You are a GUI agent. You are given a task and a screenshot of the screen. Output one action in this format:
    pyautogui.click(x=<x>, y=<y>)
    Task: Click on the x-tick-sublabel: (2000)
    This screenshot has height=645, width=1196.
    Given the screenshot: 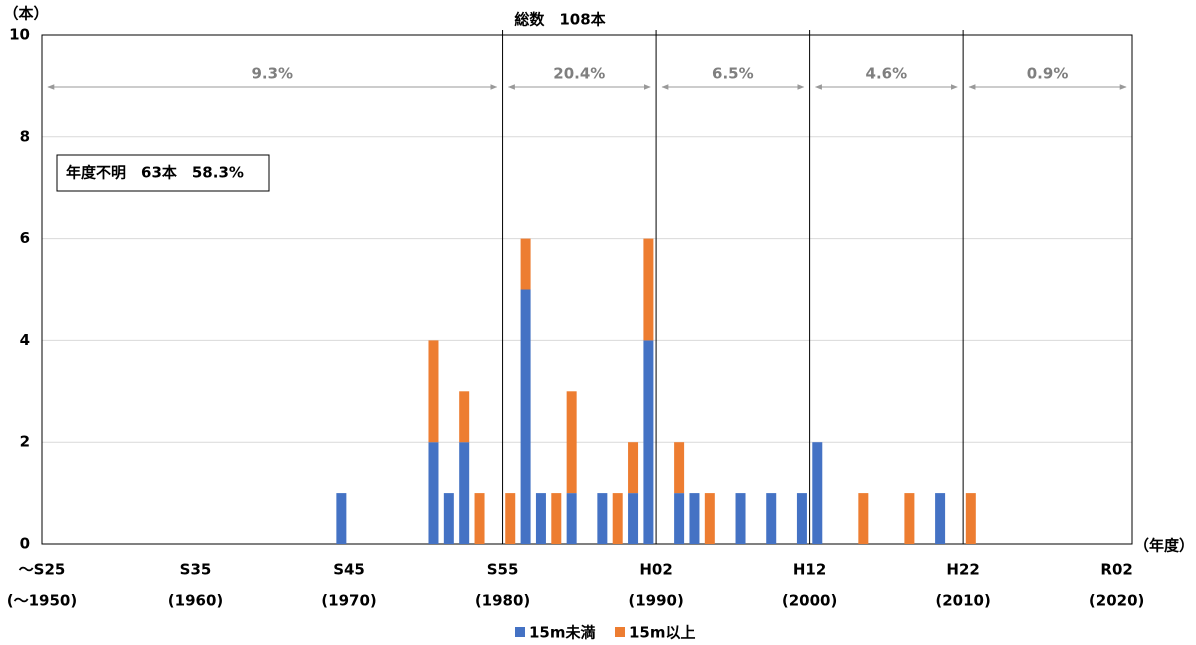 What is the action you would take?
    pyautogui.click(x=809, y=601)
    